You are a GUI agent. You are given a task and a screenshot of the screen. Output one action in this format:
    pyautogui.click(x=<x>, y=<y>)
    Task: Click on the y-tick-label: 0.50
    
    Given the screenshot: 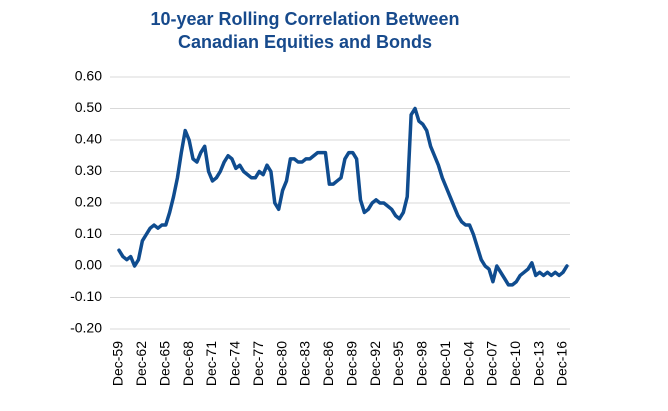 What is the action you would take?
    pyautogui.click(x=88, y=107)
    